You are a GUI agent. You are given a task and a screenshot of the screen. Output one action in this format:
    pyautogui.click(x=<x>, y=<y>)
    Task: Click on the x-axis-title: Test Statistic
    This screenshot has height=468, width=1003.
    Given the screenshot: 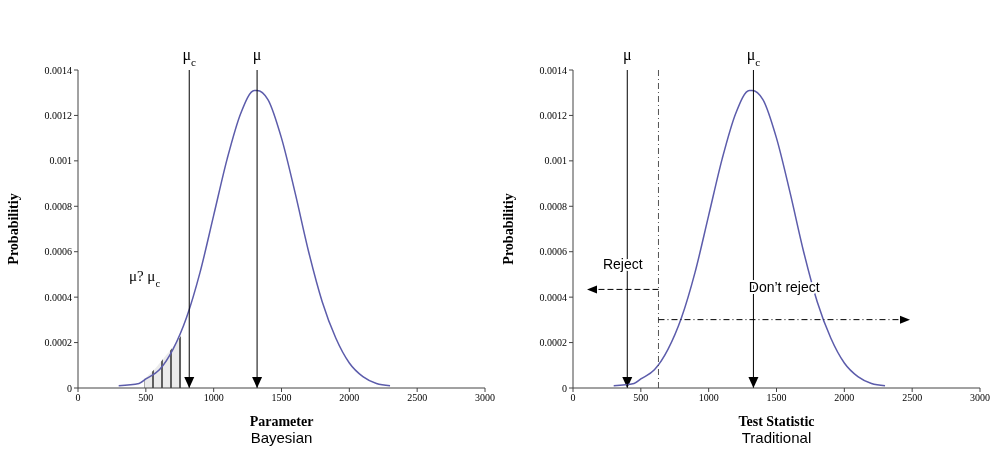 What is the action you would take?
    pyautogui.click(x=776, y=421)
    